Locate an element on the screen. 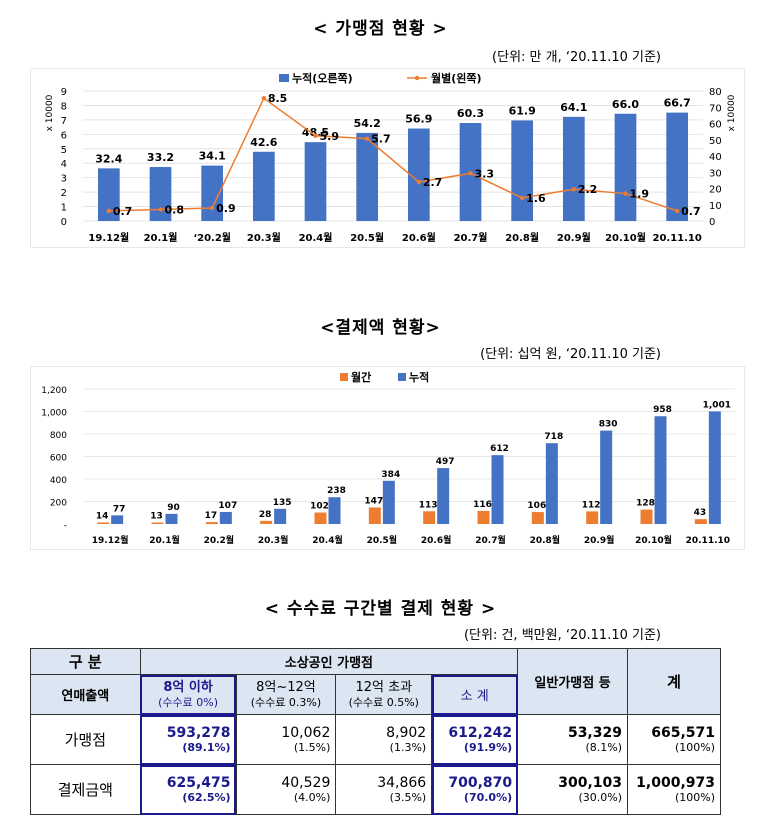 This screenshot has height=831, width=761. value: 665,571 is located at coordinates (683, 733).